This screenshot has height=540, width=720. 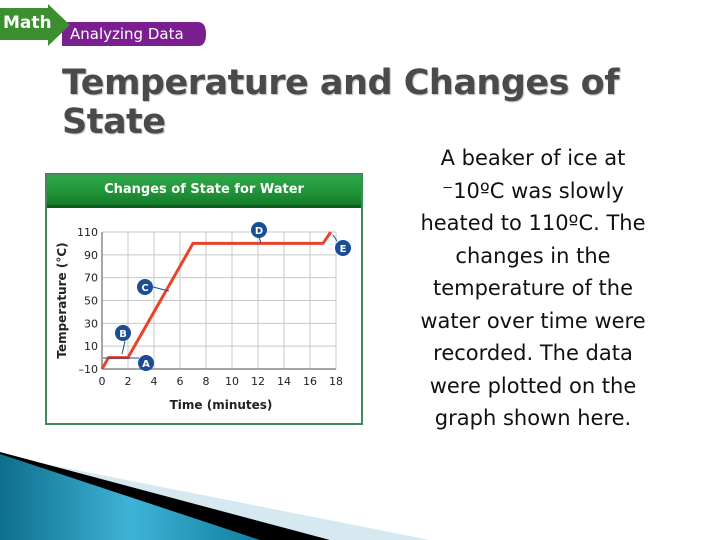 What do you see at coordinates (27, 23) in the screenshot?
I see `subject-label: Math` at bounding box center [27, 23].